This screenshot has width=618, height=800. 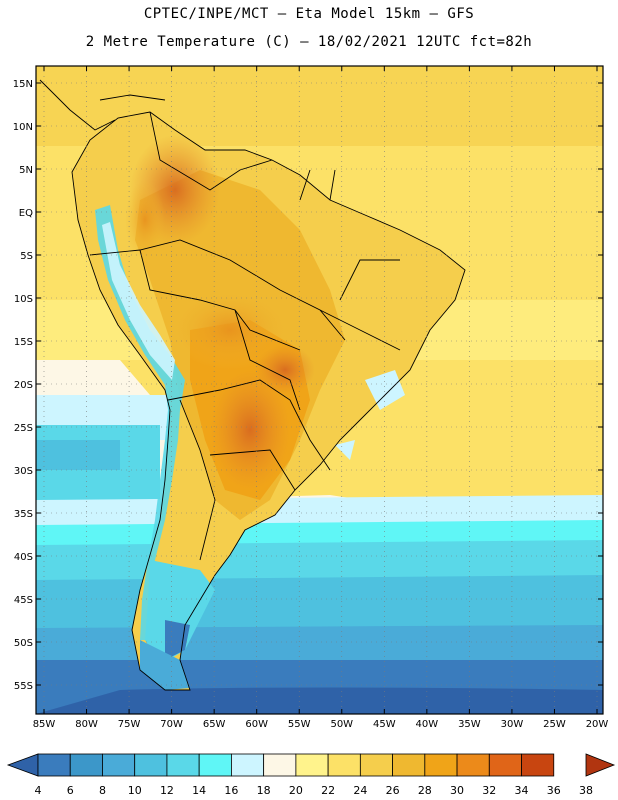 I want to click on colorbar-label: 30, so click(x=457, y=790).